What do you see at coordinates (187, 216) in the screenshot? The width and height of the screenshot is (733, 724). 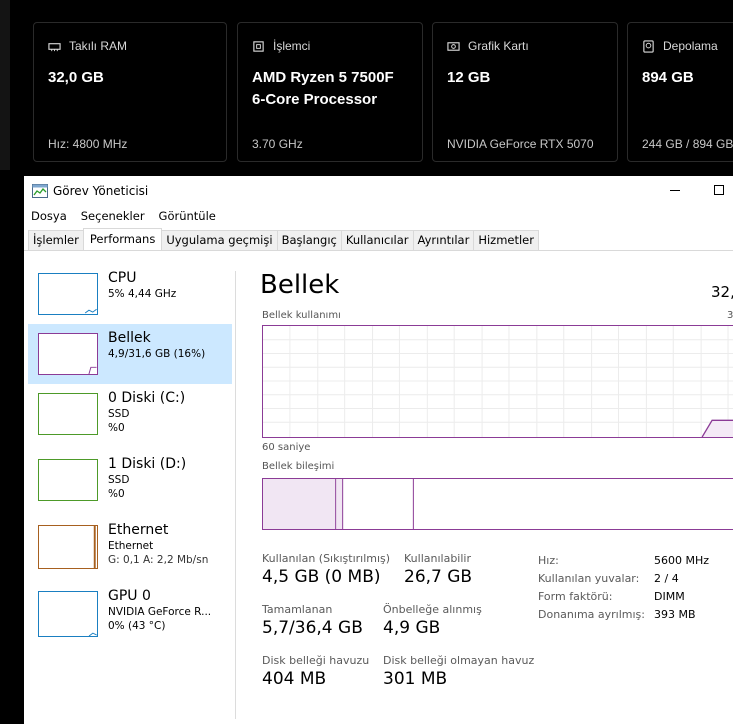 I see `menu-view: Görüntüle` at bounding box center [187, 216].